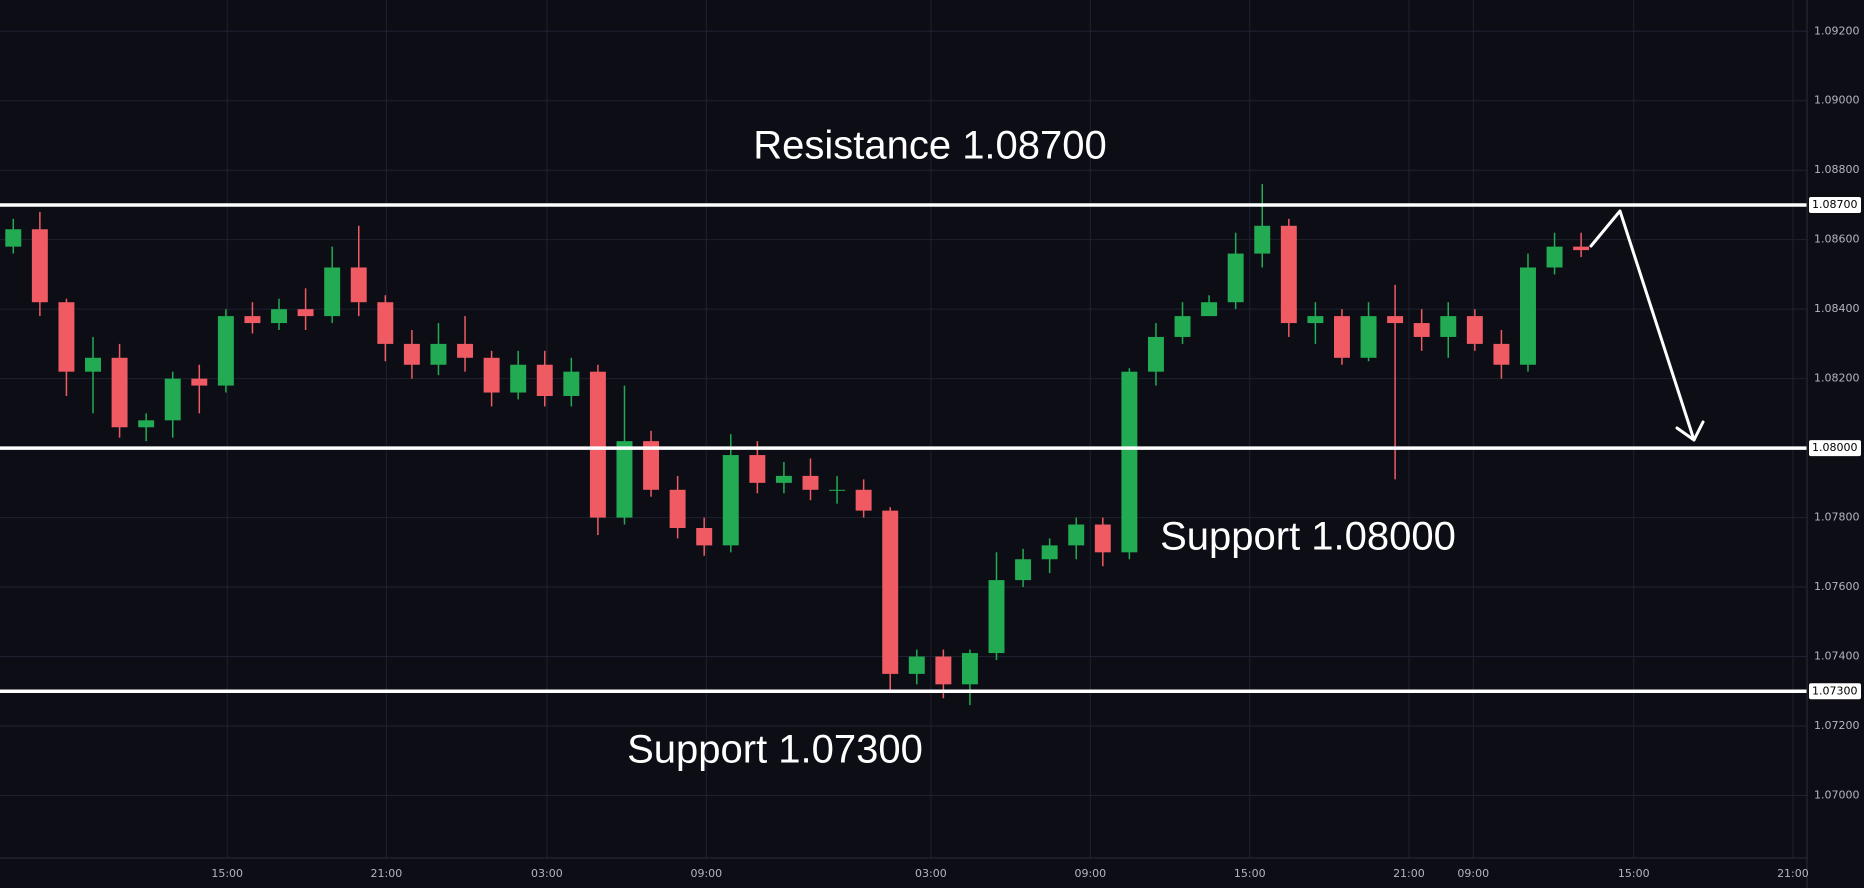 The height and width of the screenshot is (888, 1864). I want to click on y-tick-label: 1.07400, so click(1837, 656).